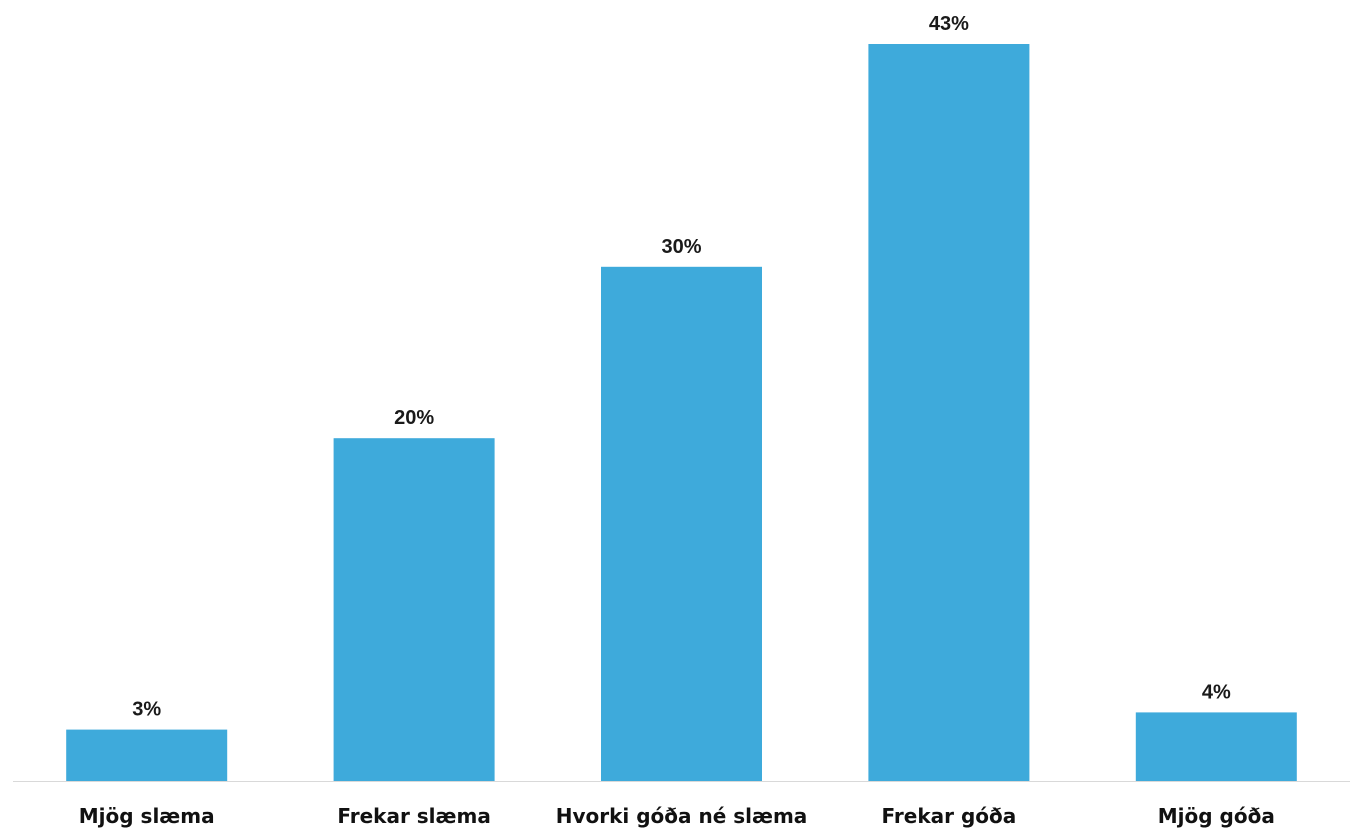  Describe the element at coordinates (146, 710) in the screenshot. I see `value-label-1: 3%` at that location.